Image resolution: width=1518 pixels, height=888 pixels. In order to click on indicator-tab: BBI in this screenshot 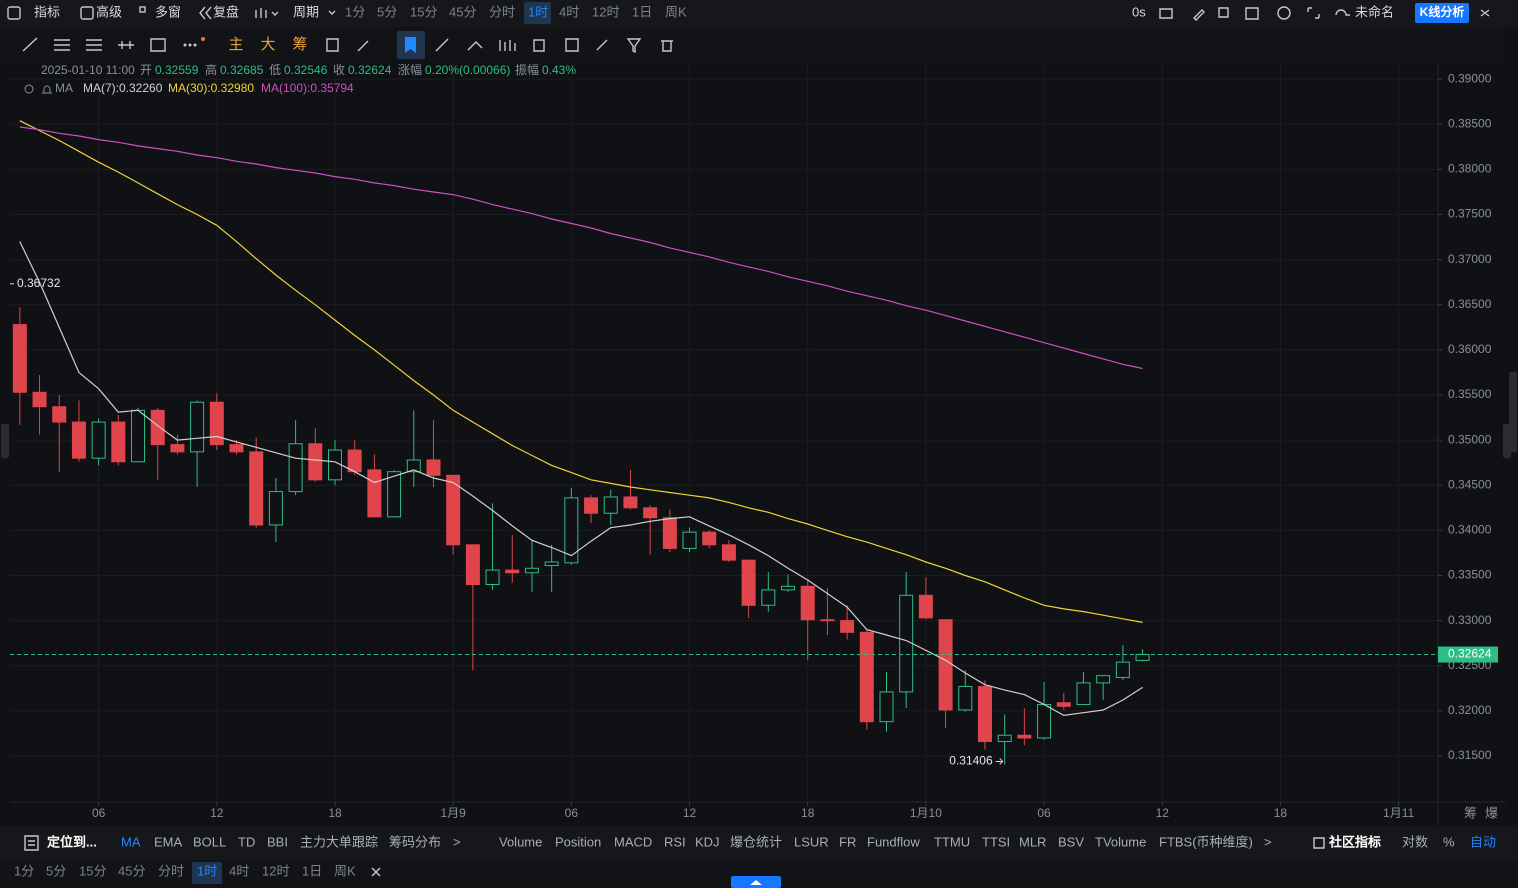, I will do `click(277, 841)`.